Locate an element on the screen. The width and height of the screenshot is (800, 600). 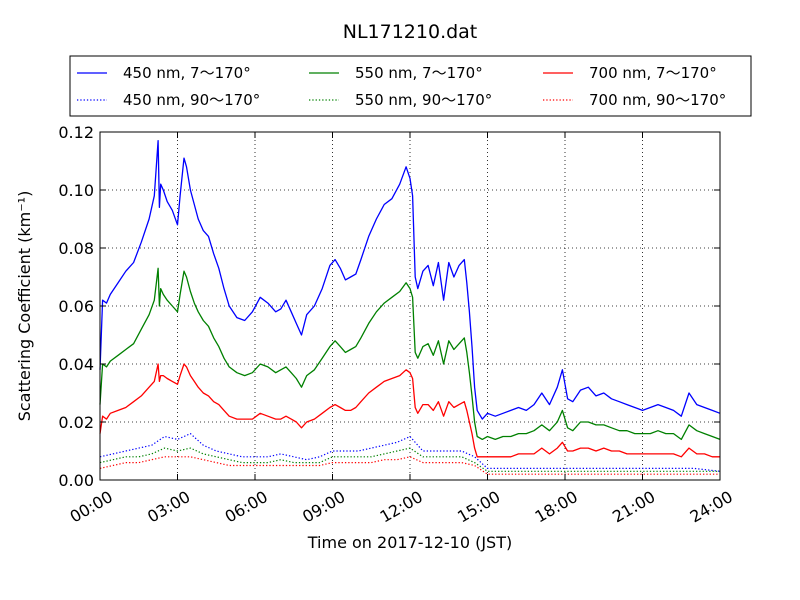
x-tick-label: 18:00 is located at coordinates (556, 507).